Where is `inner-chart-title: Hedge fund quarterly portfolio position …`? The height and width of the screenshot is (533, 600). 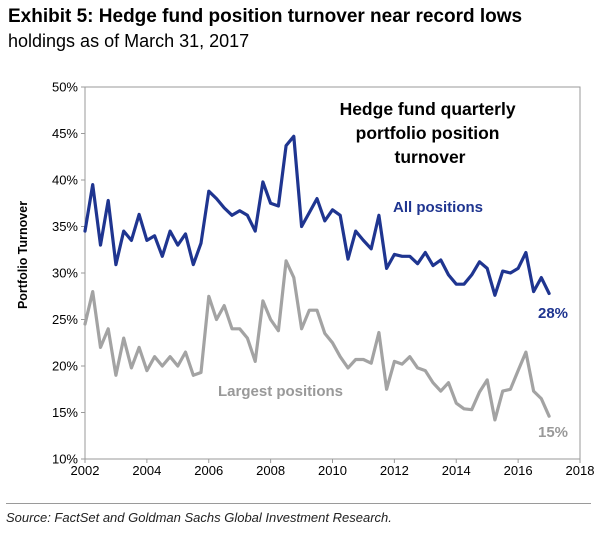 inner-chart-title: Hedge fund quarterly portfolio position … is located at coordinates (430, 133).